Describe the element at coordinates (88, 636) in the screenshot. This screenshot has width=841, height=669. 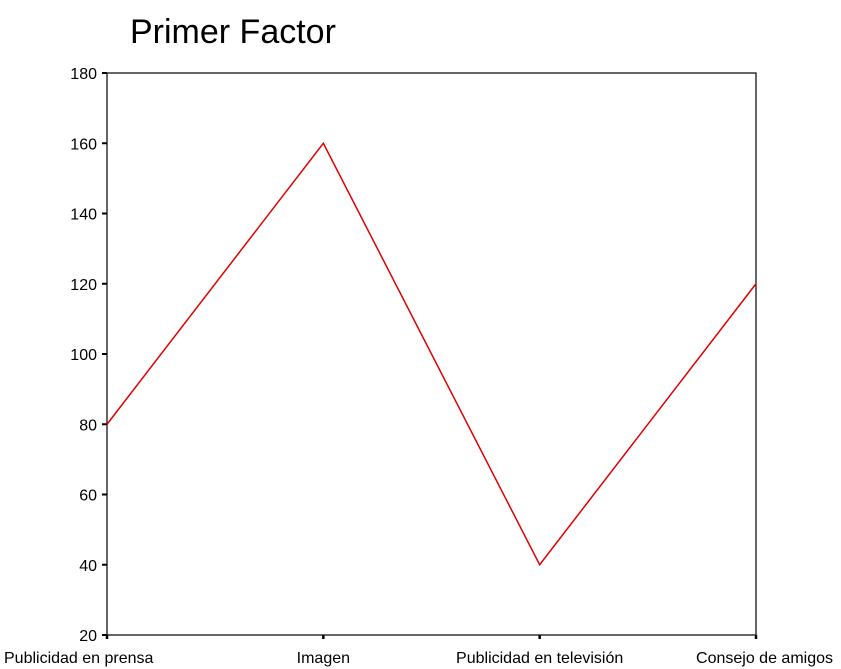
I see `y-tick-label: 20` at that location.